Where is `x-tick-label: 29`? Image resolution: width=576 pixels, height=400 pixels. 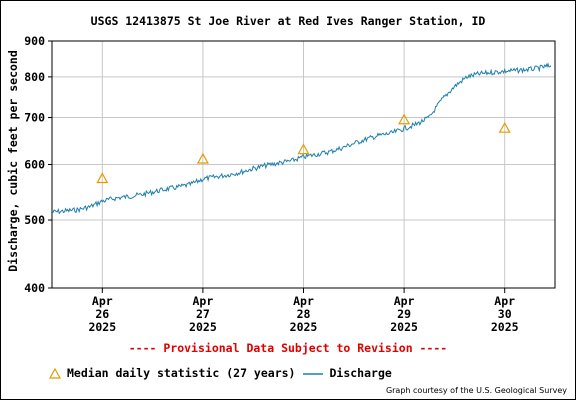 x-tick-label: 29 is located at coordinates (404, 314).